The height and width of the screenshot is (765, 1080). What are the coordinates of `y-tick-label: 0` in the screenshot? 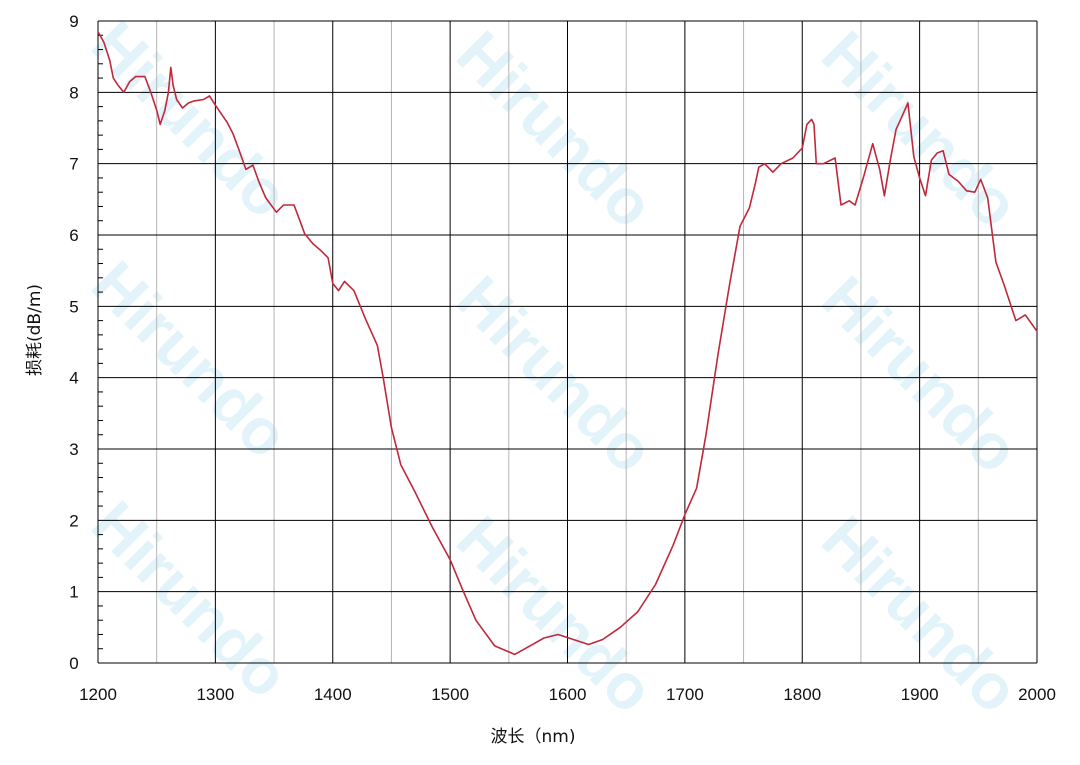 It's located at (73, 663).